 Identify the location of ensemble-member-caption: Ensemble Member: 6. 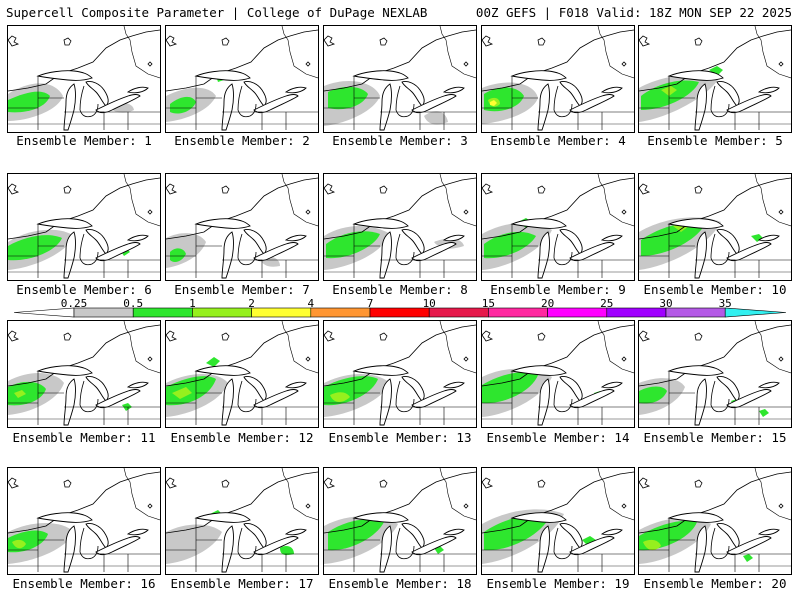
(84, 289).